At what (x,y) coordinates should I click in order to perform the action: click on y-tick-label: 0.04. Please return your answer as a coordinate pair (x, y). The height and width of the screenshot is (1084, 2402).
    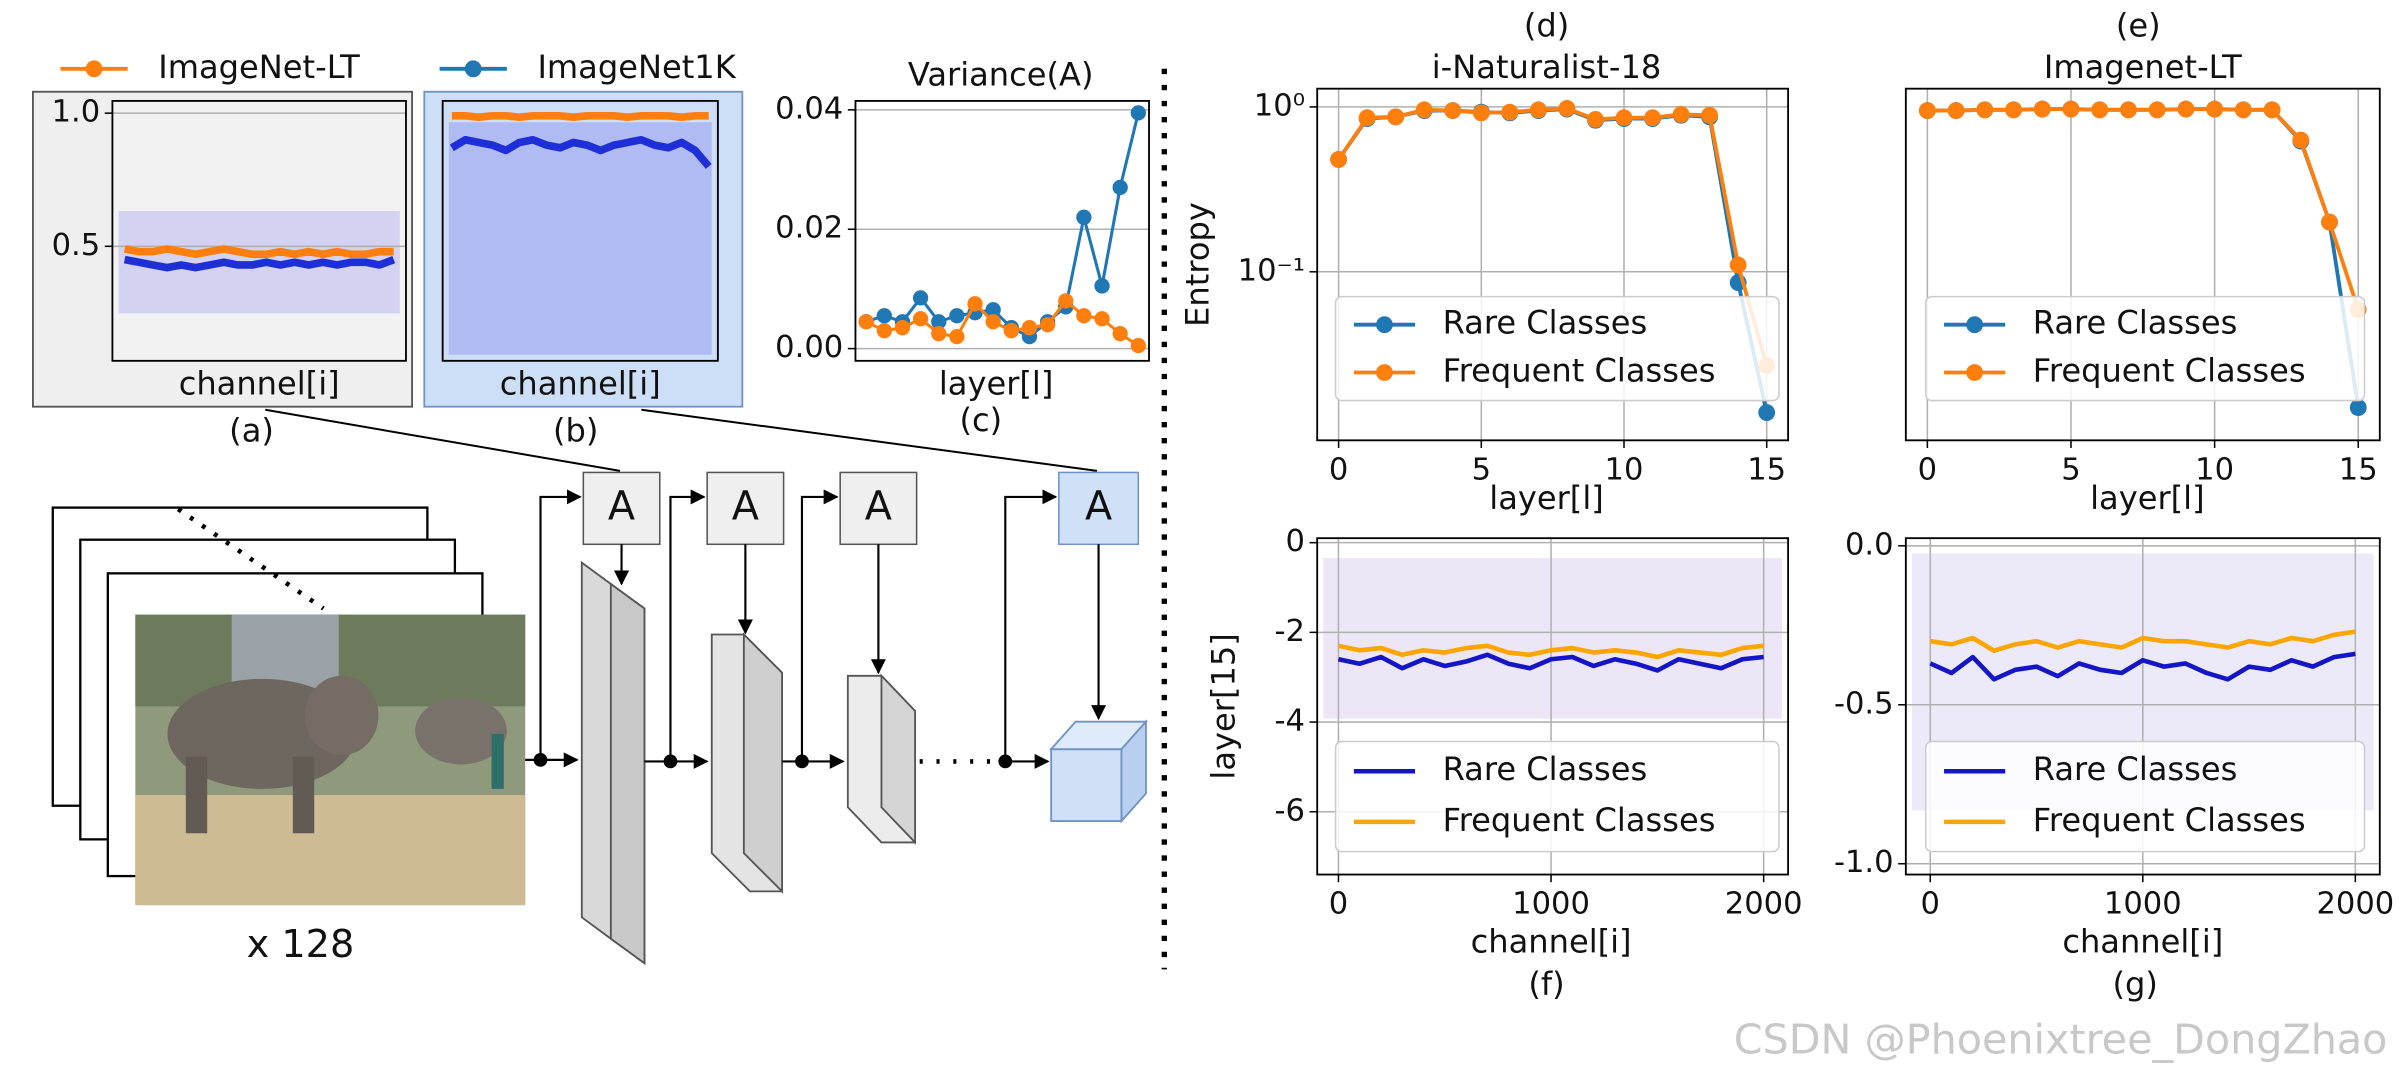
    Looking at the image, I should click on (809, 108).